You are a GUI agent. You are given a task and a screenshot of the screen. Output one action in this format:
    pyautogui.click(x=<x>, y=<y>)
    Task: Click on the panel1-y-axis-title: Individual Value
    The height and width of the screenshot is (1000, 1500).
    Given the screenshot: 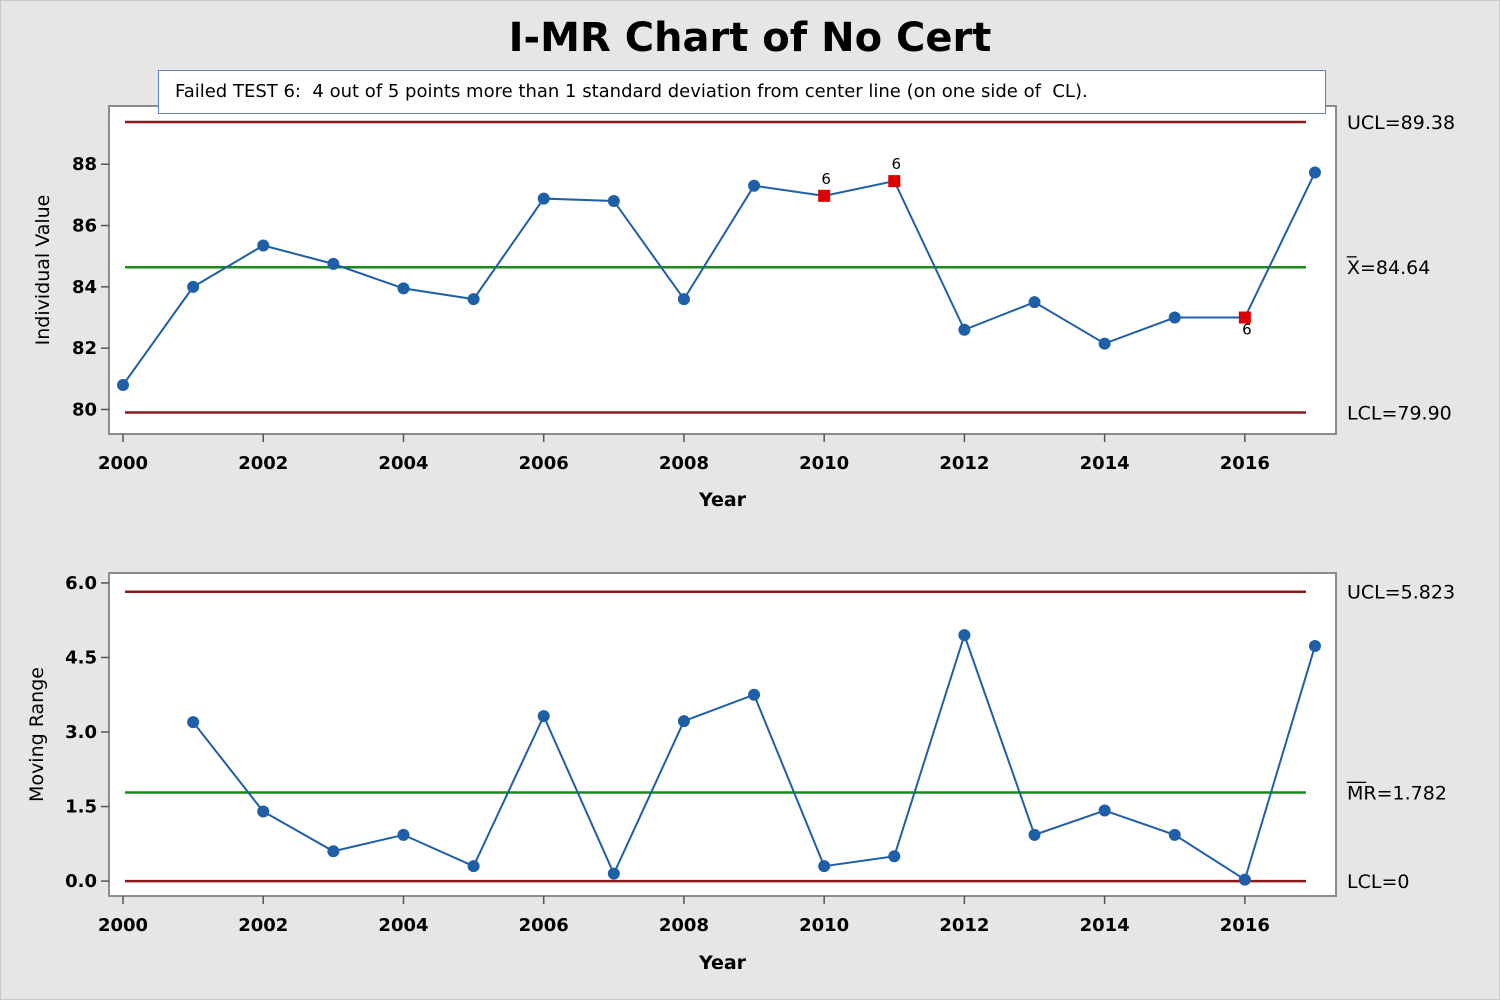 What is the action you would take?
    pyautogui.click(x=43, y=270)
    